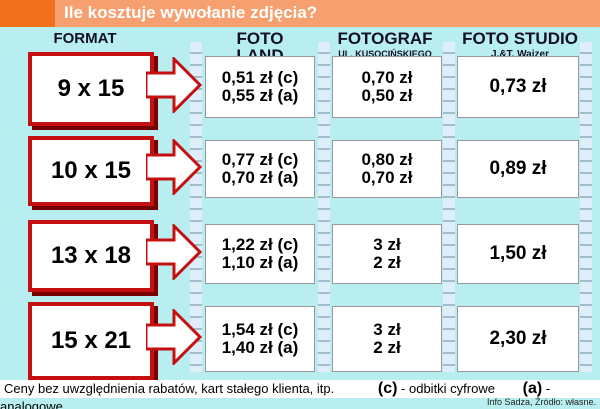  I want to click on header-format: FORMAT, so click(85, 38).